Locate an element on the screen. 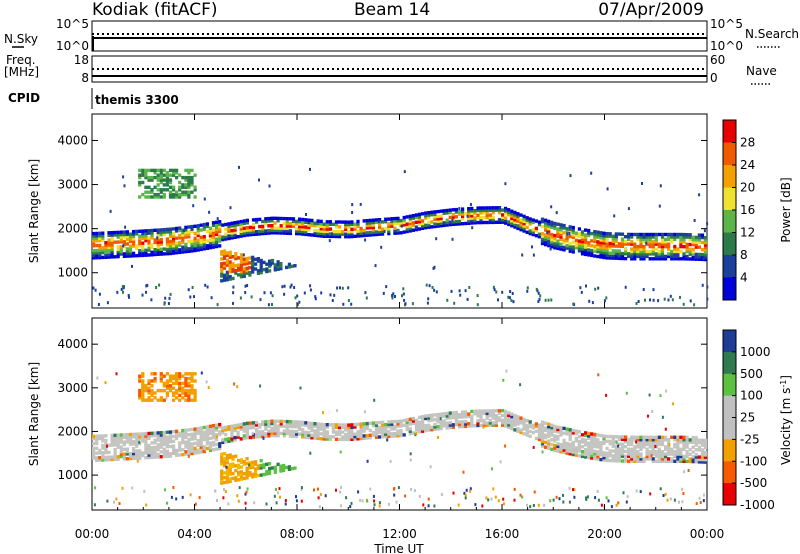 This screenshot has height=554, width=800. beam-title: Beam 14 is located at coordinates (392, 10).